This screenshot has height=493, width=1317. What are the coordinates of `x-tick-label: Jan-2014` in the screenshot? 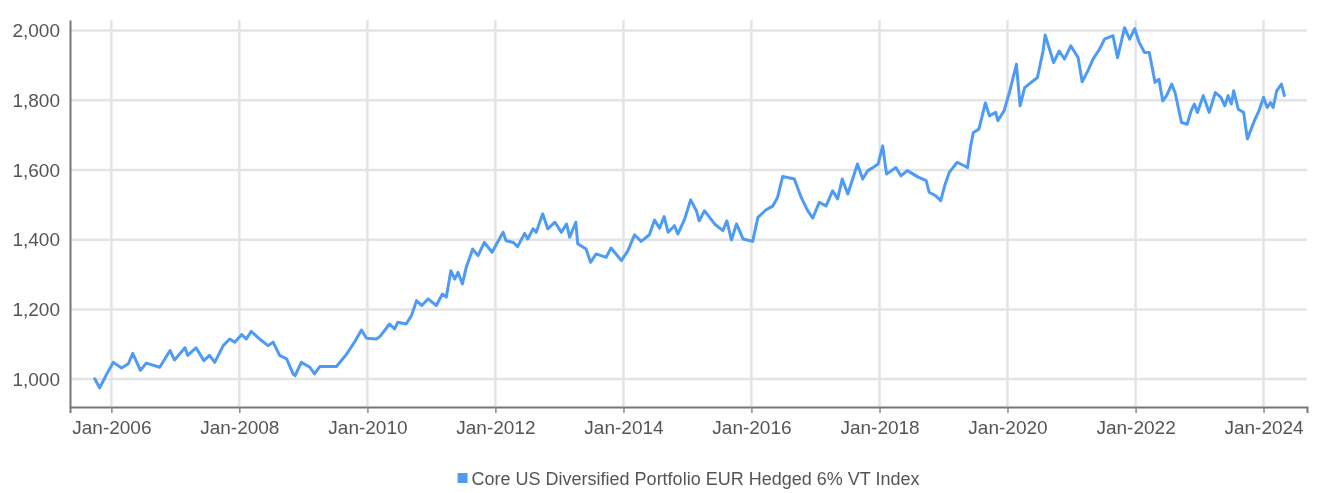 It's located at (624, 428).